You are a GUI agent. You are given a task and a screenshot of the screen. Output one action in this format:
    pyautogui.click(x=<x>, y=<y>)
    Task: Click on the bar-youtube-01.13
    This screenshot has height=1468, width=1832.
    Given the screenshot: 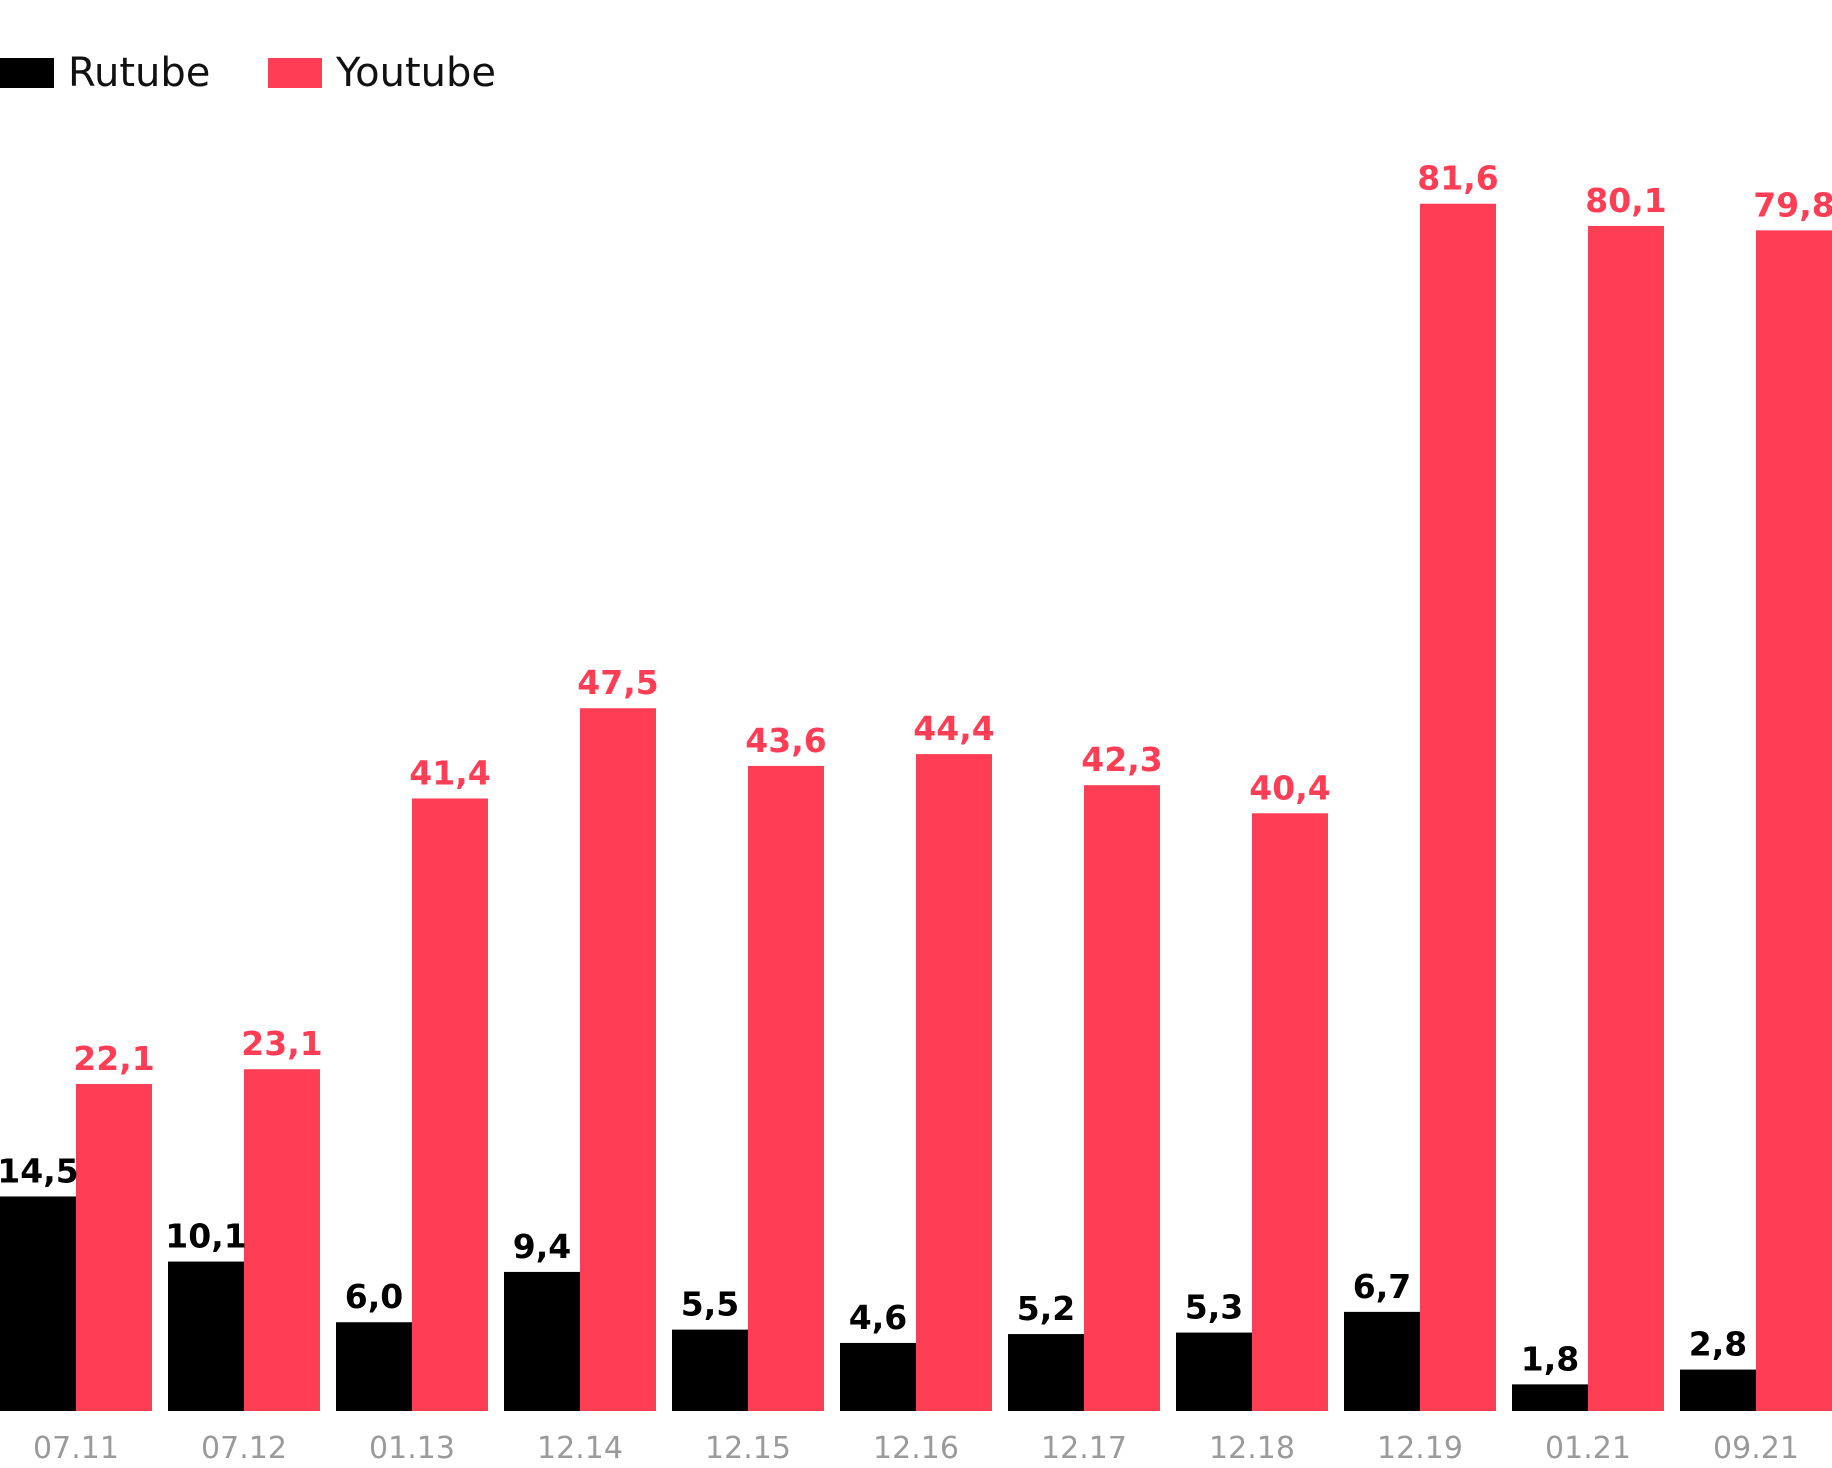 What is the action you would take?
    pyautogui.click(x=450, y=1104)
    